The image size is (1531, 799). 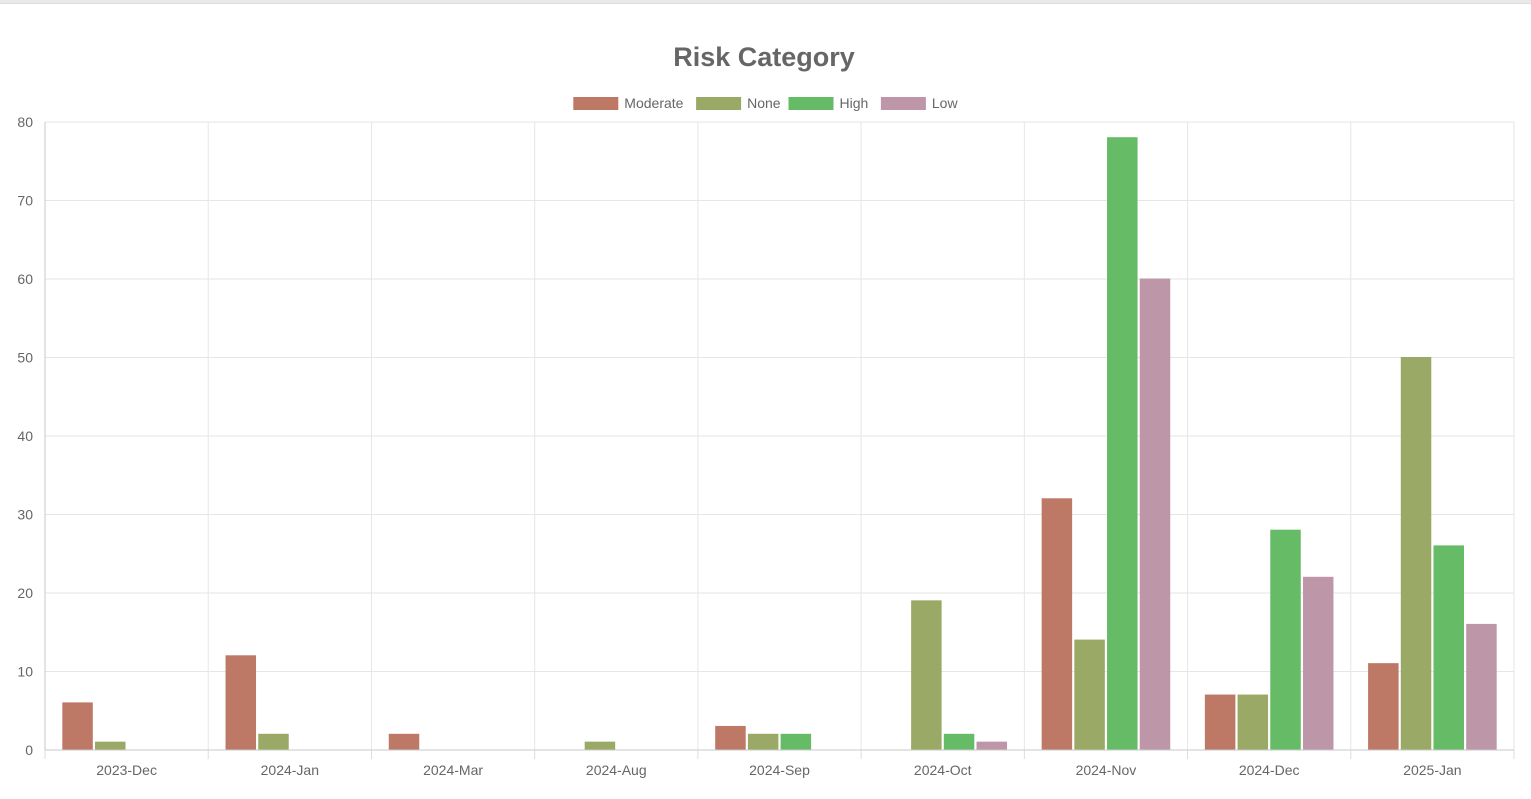 What do you see at coordinates (730, 738) in the screenshot?
I see `bar-moderate-2024-sep` at bounding box center [730, 738].